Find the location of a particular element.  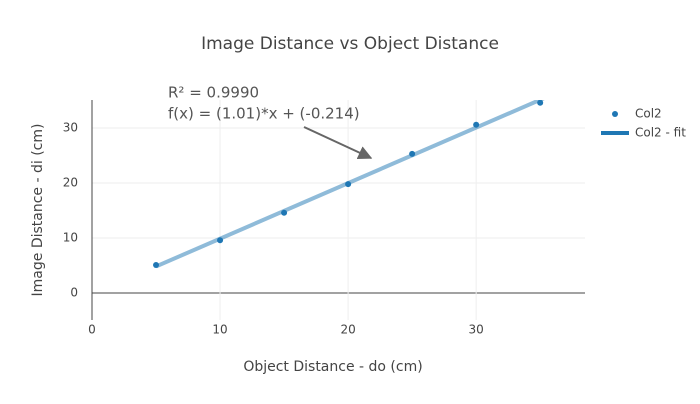

annotation: f(x) = (1.01)*x + (-0.214) is located at coordinates (264, 114).